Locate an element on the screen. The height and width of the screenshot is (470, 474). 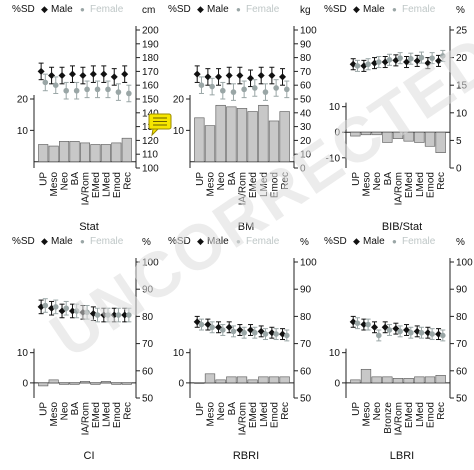
right-tick-label: 150 is located at coordinates (150, 100).